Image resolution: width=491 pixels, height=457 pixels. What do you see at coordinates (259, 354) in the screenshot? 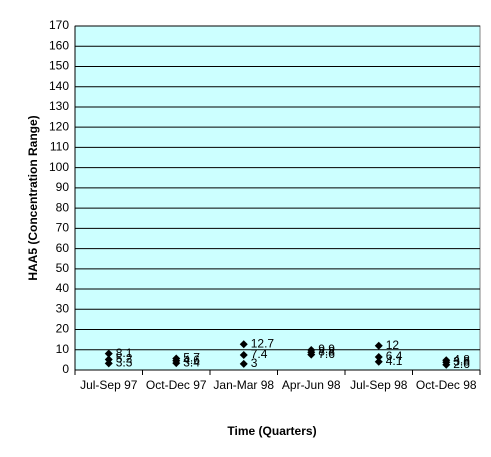
I see `data-label: 7.4` at bounding box center [259, 354].